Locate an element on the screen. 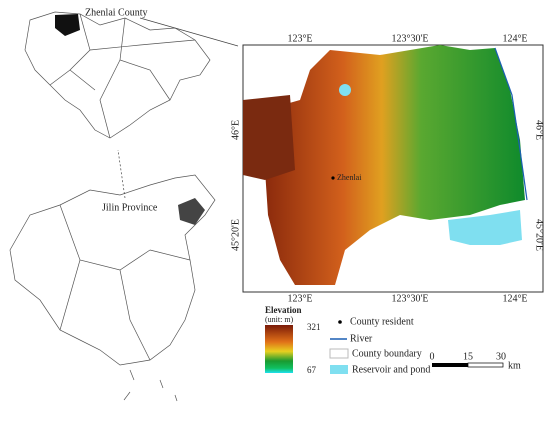 Image resolution: width=550 pixels, height=421 pixels. elevation-max: 321 is located at coordinates (314, 327).